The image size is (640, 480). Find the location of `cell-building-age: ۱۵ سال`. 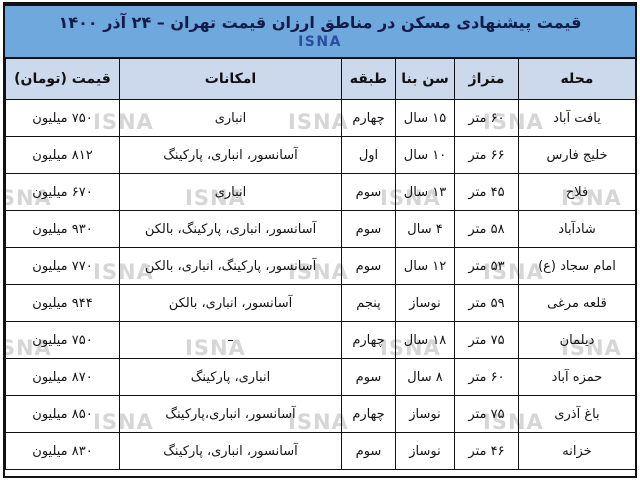

cell-building-age: ۱۵ سال is located at coordinates (425, 118).